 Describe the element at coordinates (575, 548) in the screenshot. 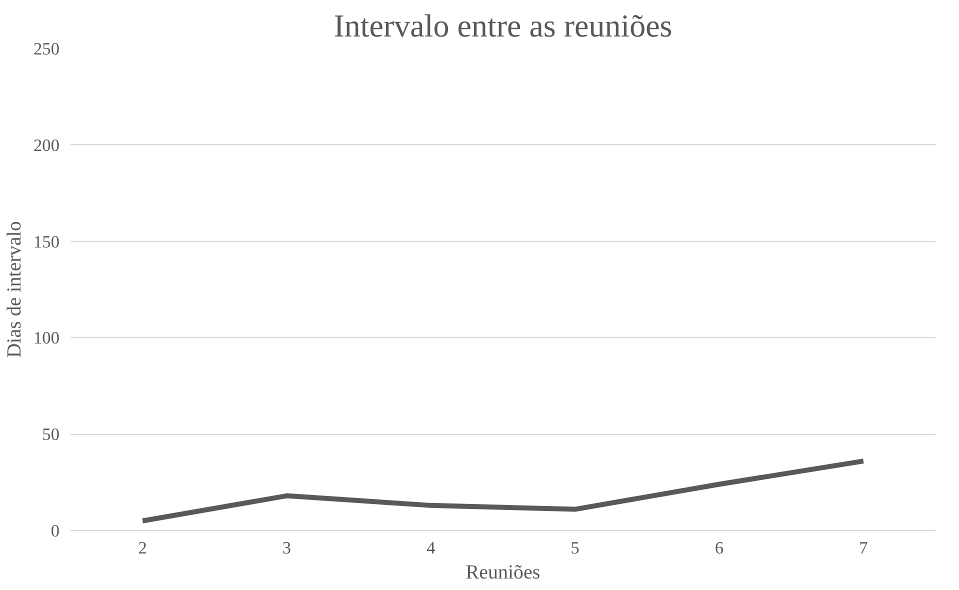

I see `x-tick-label: 5` at that location.